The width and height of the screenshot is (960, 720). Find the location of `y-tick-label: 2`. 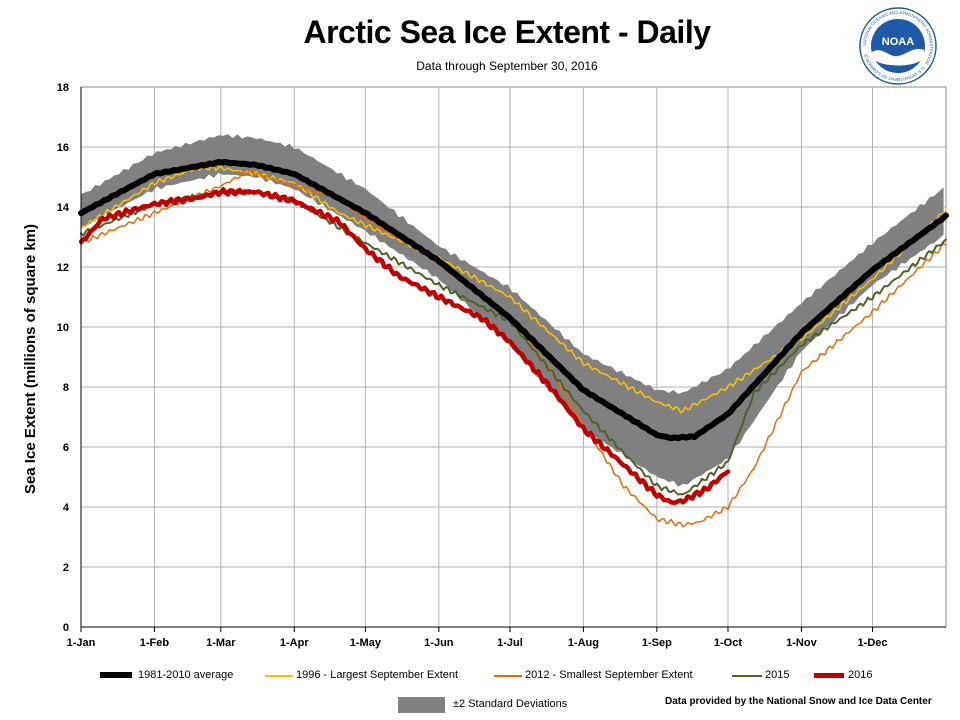

y-tick-label: 2 is located at coordinates (66, 568).